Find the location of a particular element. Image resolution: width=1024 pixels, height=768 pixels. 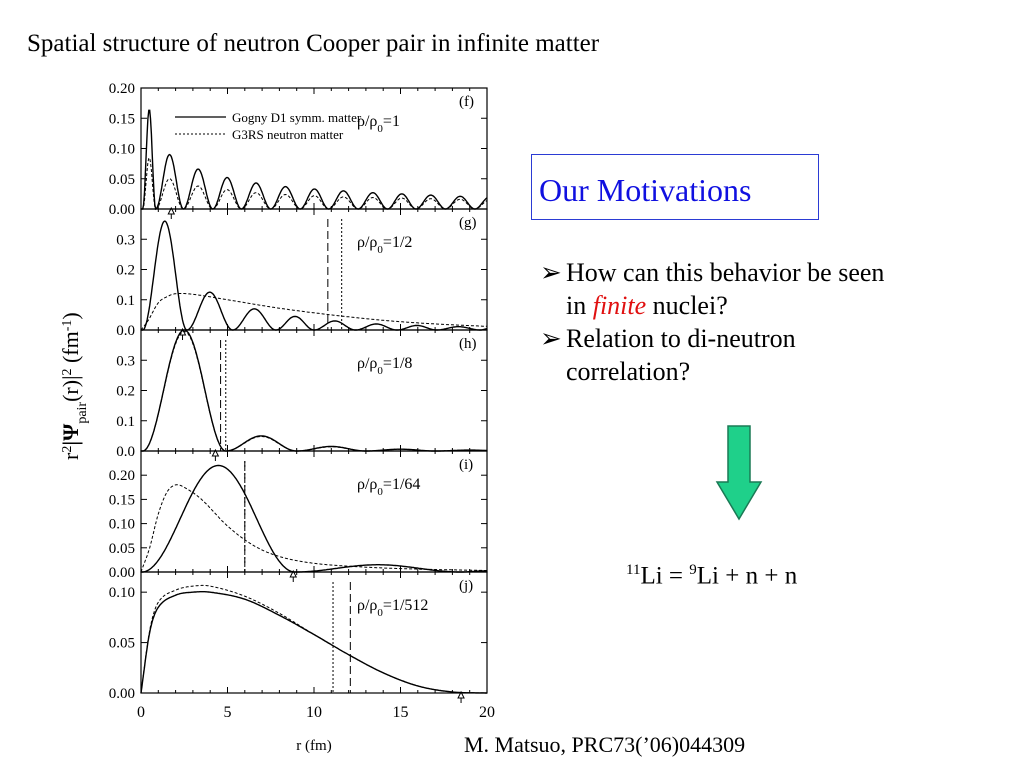

density-label: ρ/ρ0=1/8 is located at coordinates (384, 366).